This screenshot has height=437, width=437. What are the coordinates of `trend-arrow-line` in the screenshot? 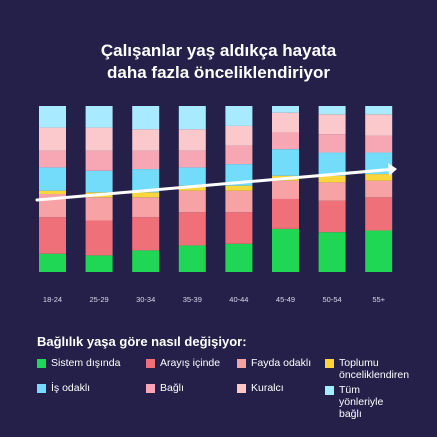 It's located at (213, 185).